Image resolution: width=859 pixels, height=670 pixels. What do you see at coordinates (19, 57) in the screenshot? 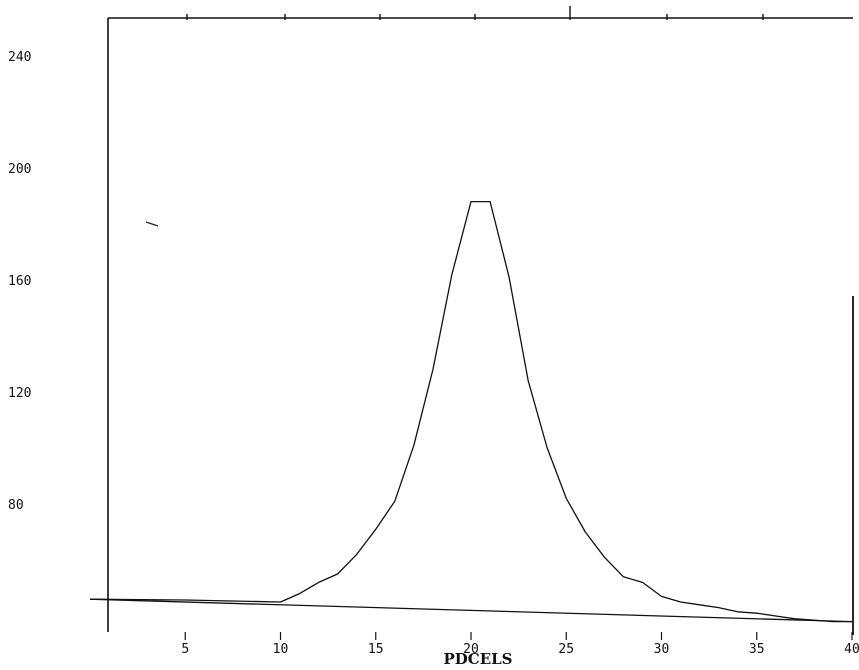
I see `y-tick-label-240: 240` at bounding box center [19, 57].